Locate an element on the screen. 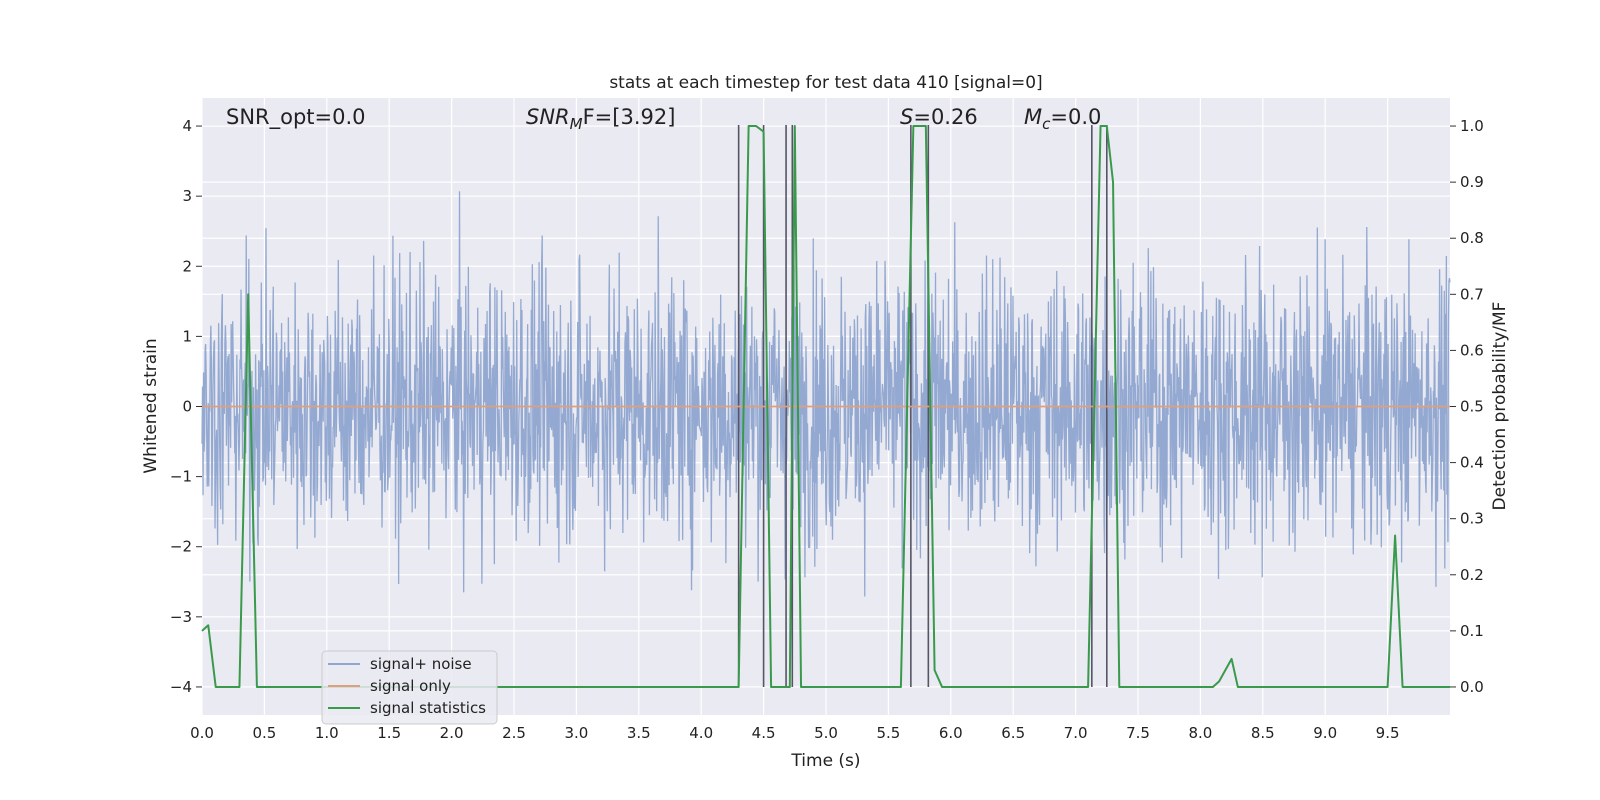 Image resolution: width=1600 pixels, height=800 pixels. y-tick-label-right: 0.9 is located at coordinates (1472, 182).